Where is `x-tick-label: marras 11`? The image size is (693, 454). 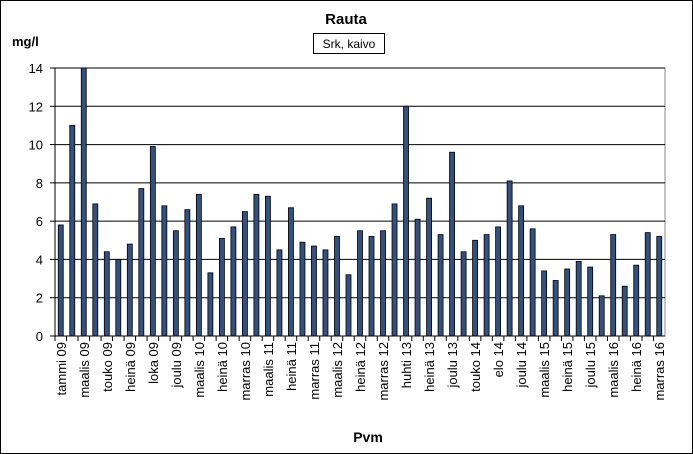
x-tick-label: marras 11 is located at coordinates (314, 371).